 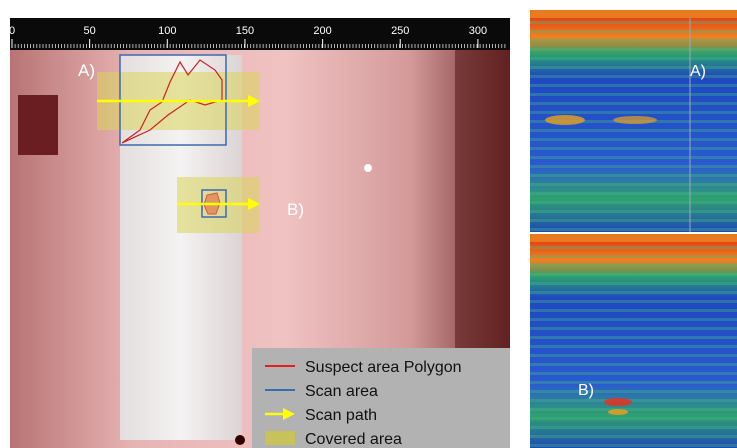 I want to click on dark-spot, so click(x=38, y=125).